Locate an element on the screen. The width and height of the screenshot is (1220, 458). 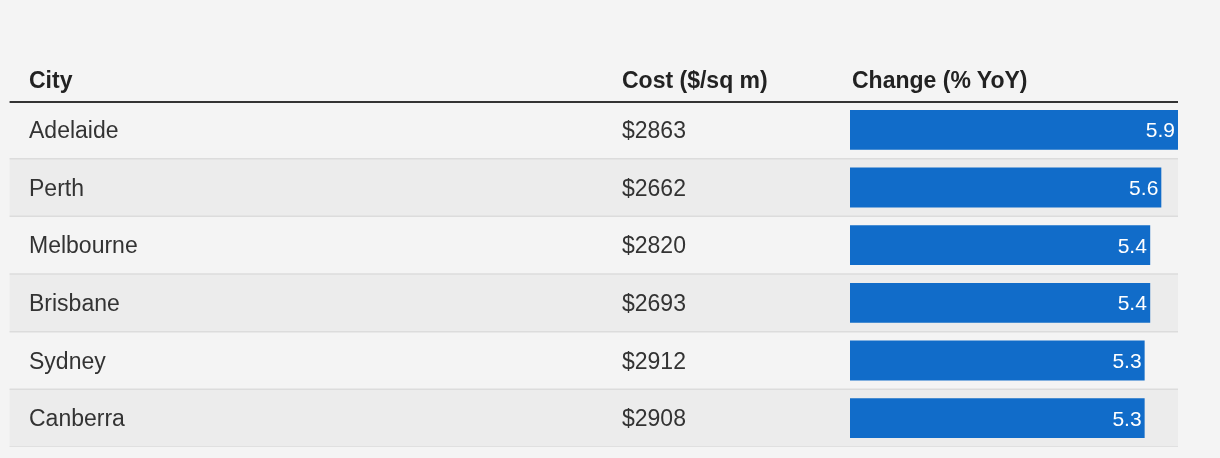
y-tick-label: Perth is located at coordinates (56, 188).